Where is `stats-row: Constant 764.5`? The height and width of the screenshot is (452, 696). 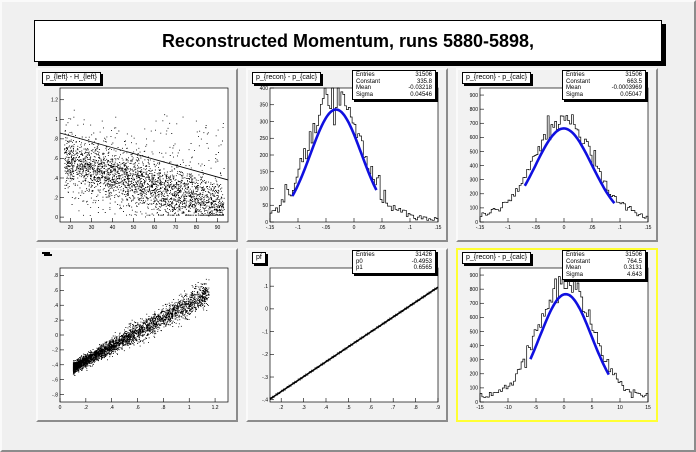
stats-row: Constant 764.5 is located at coordinates (604, 262).